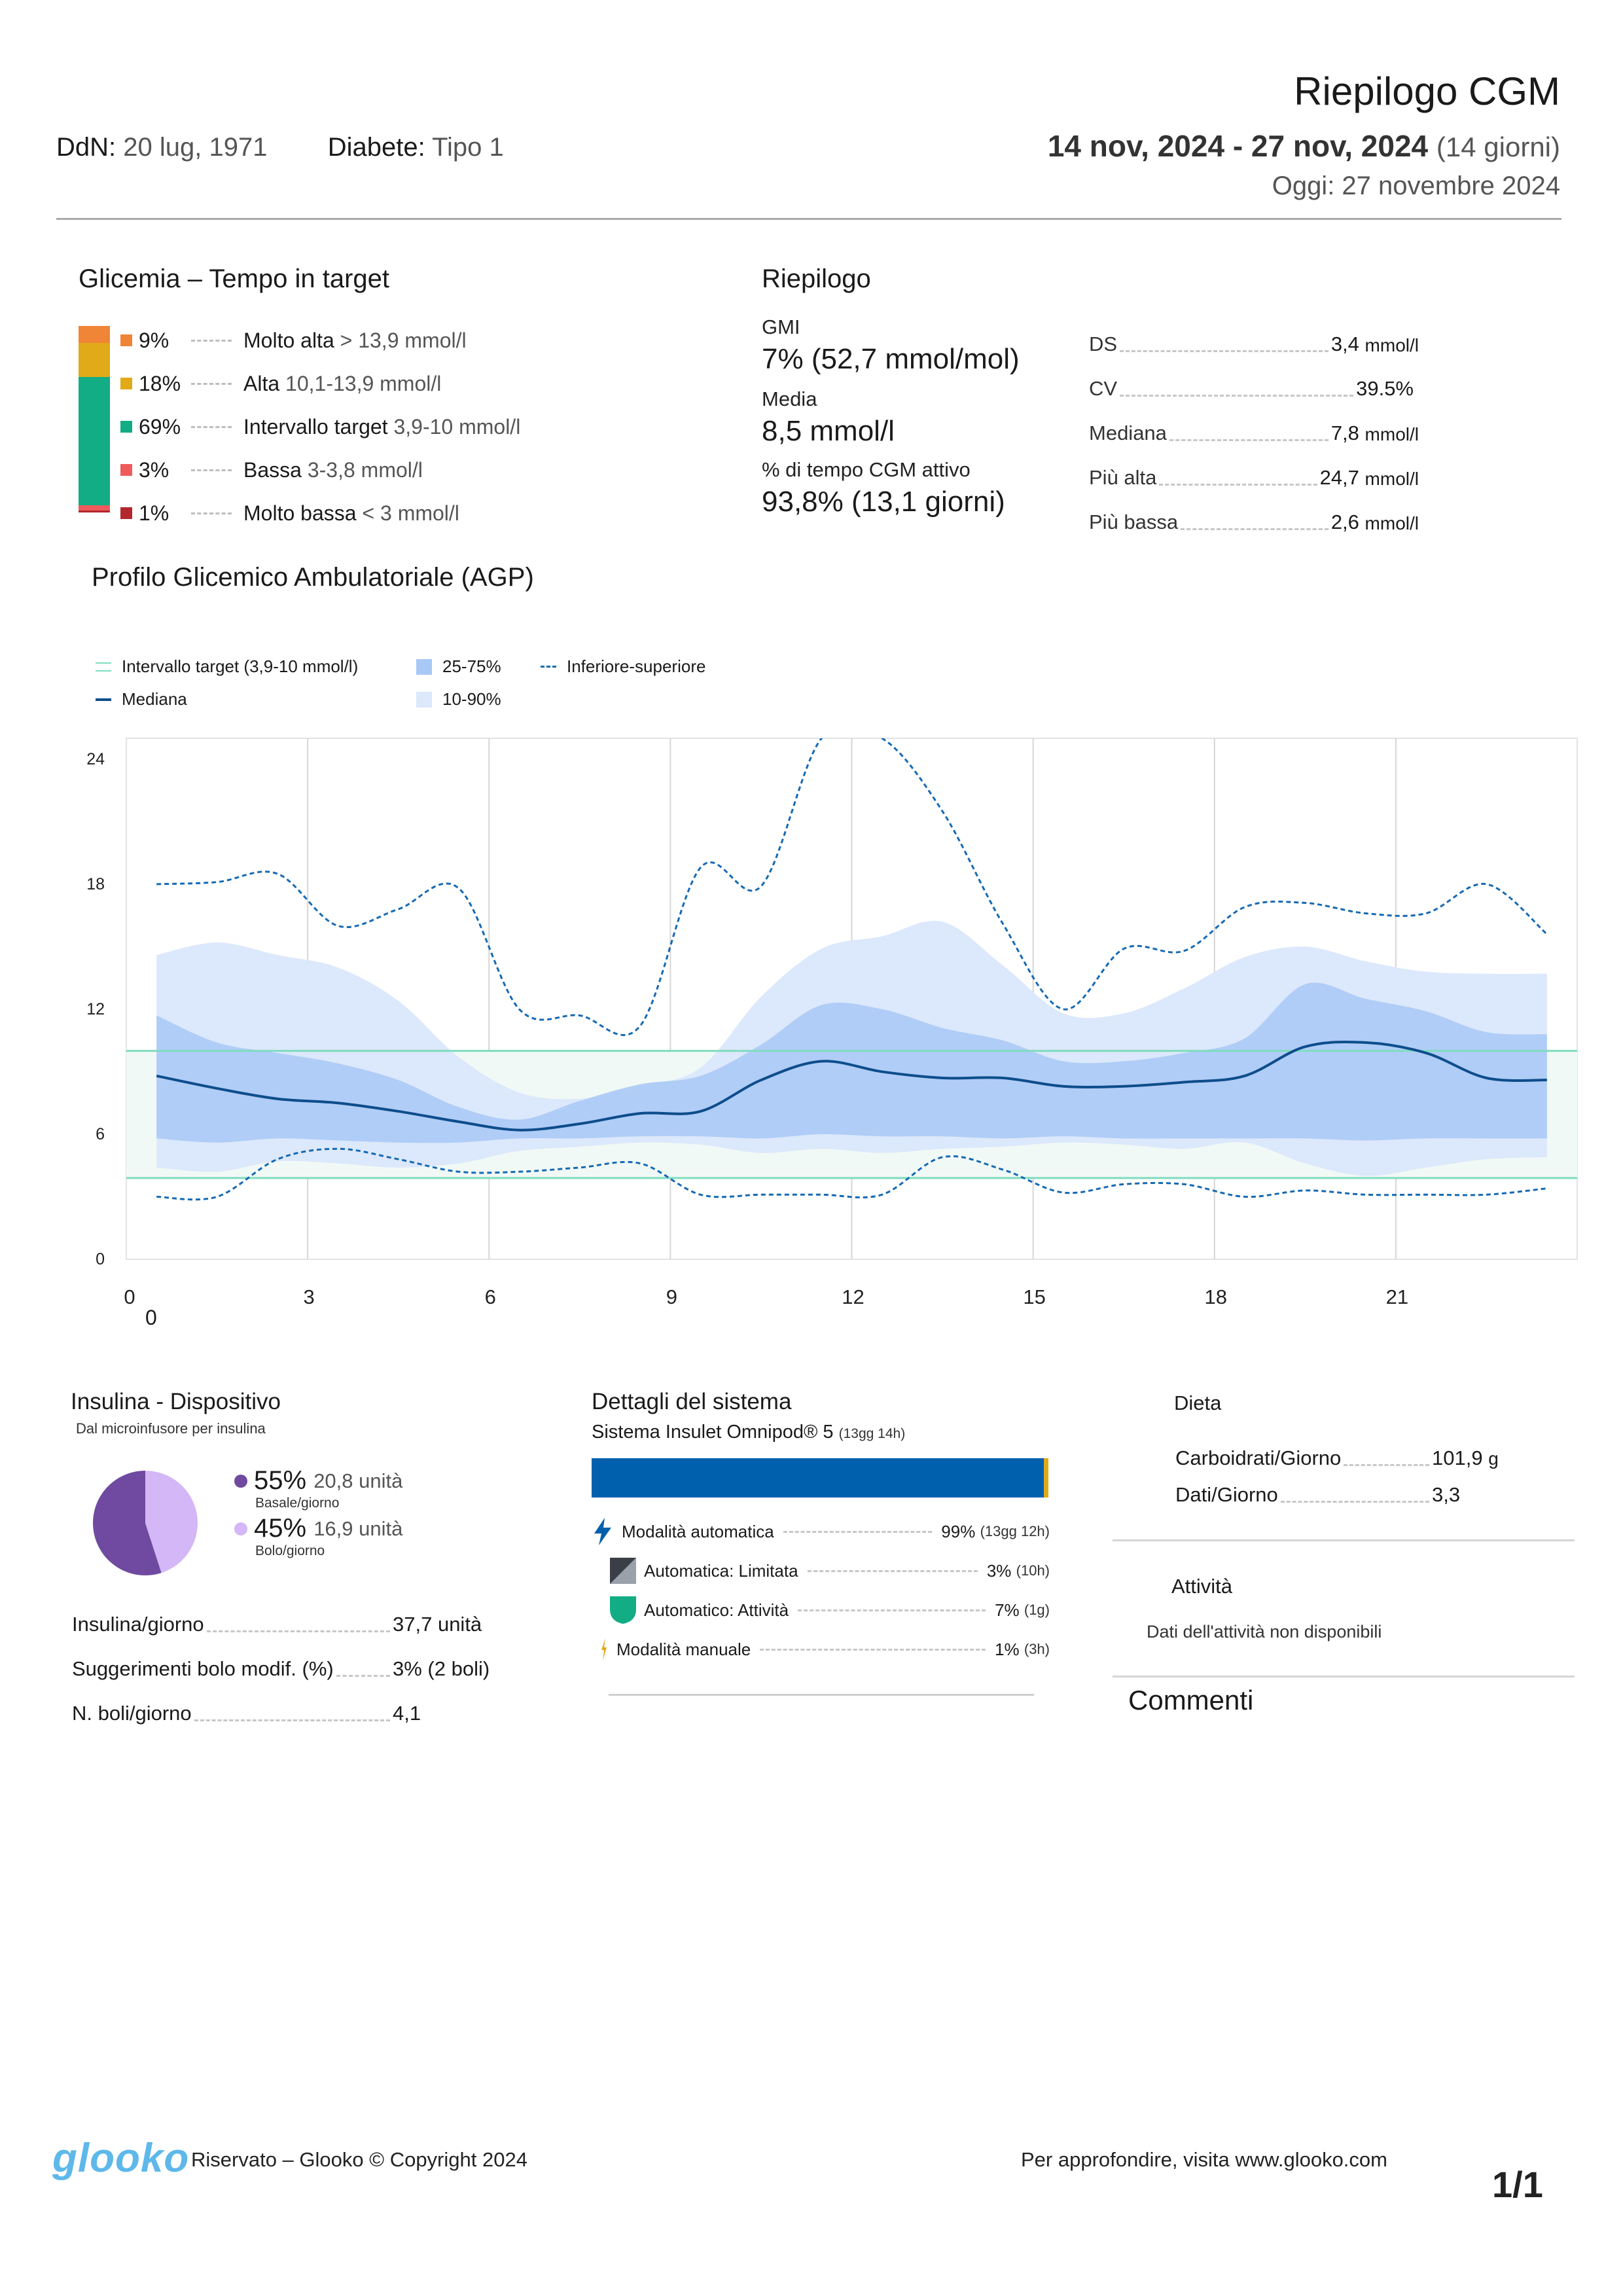 This screenshot has height=2296, width=1623. I want to click on system-device: Sistema Insulet Omnipod® 5, so click(713, 1433).